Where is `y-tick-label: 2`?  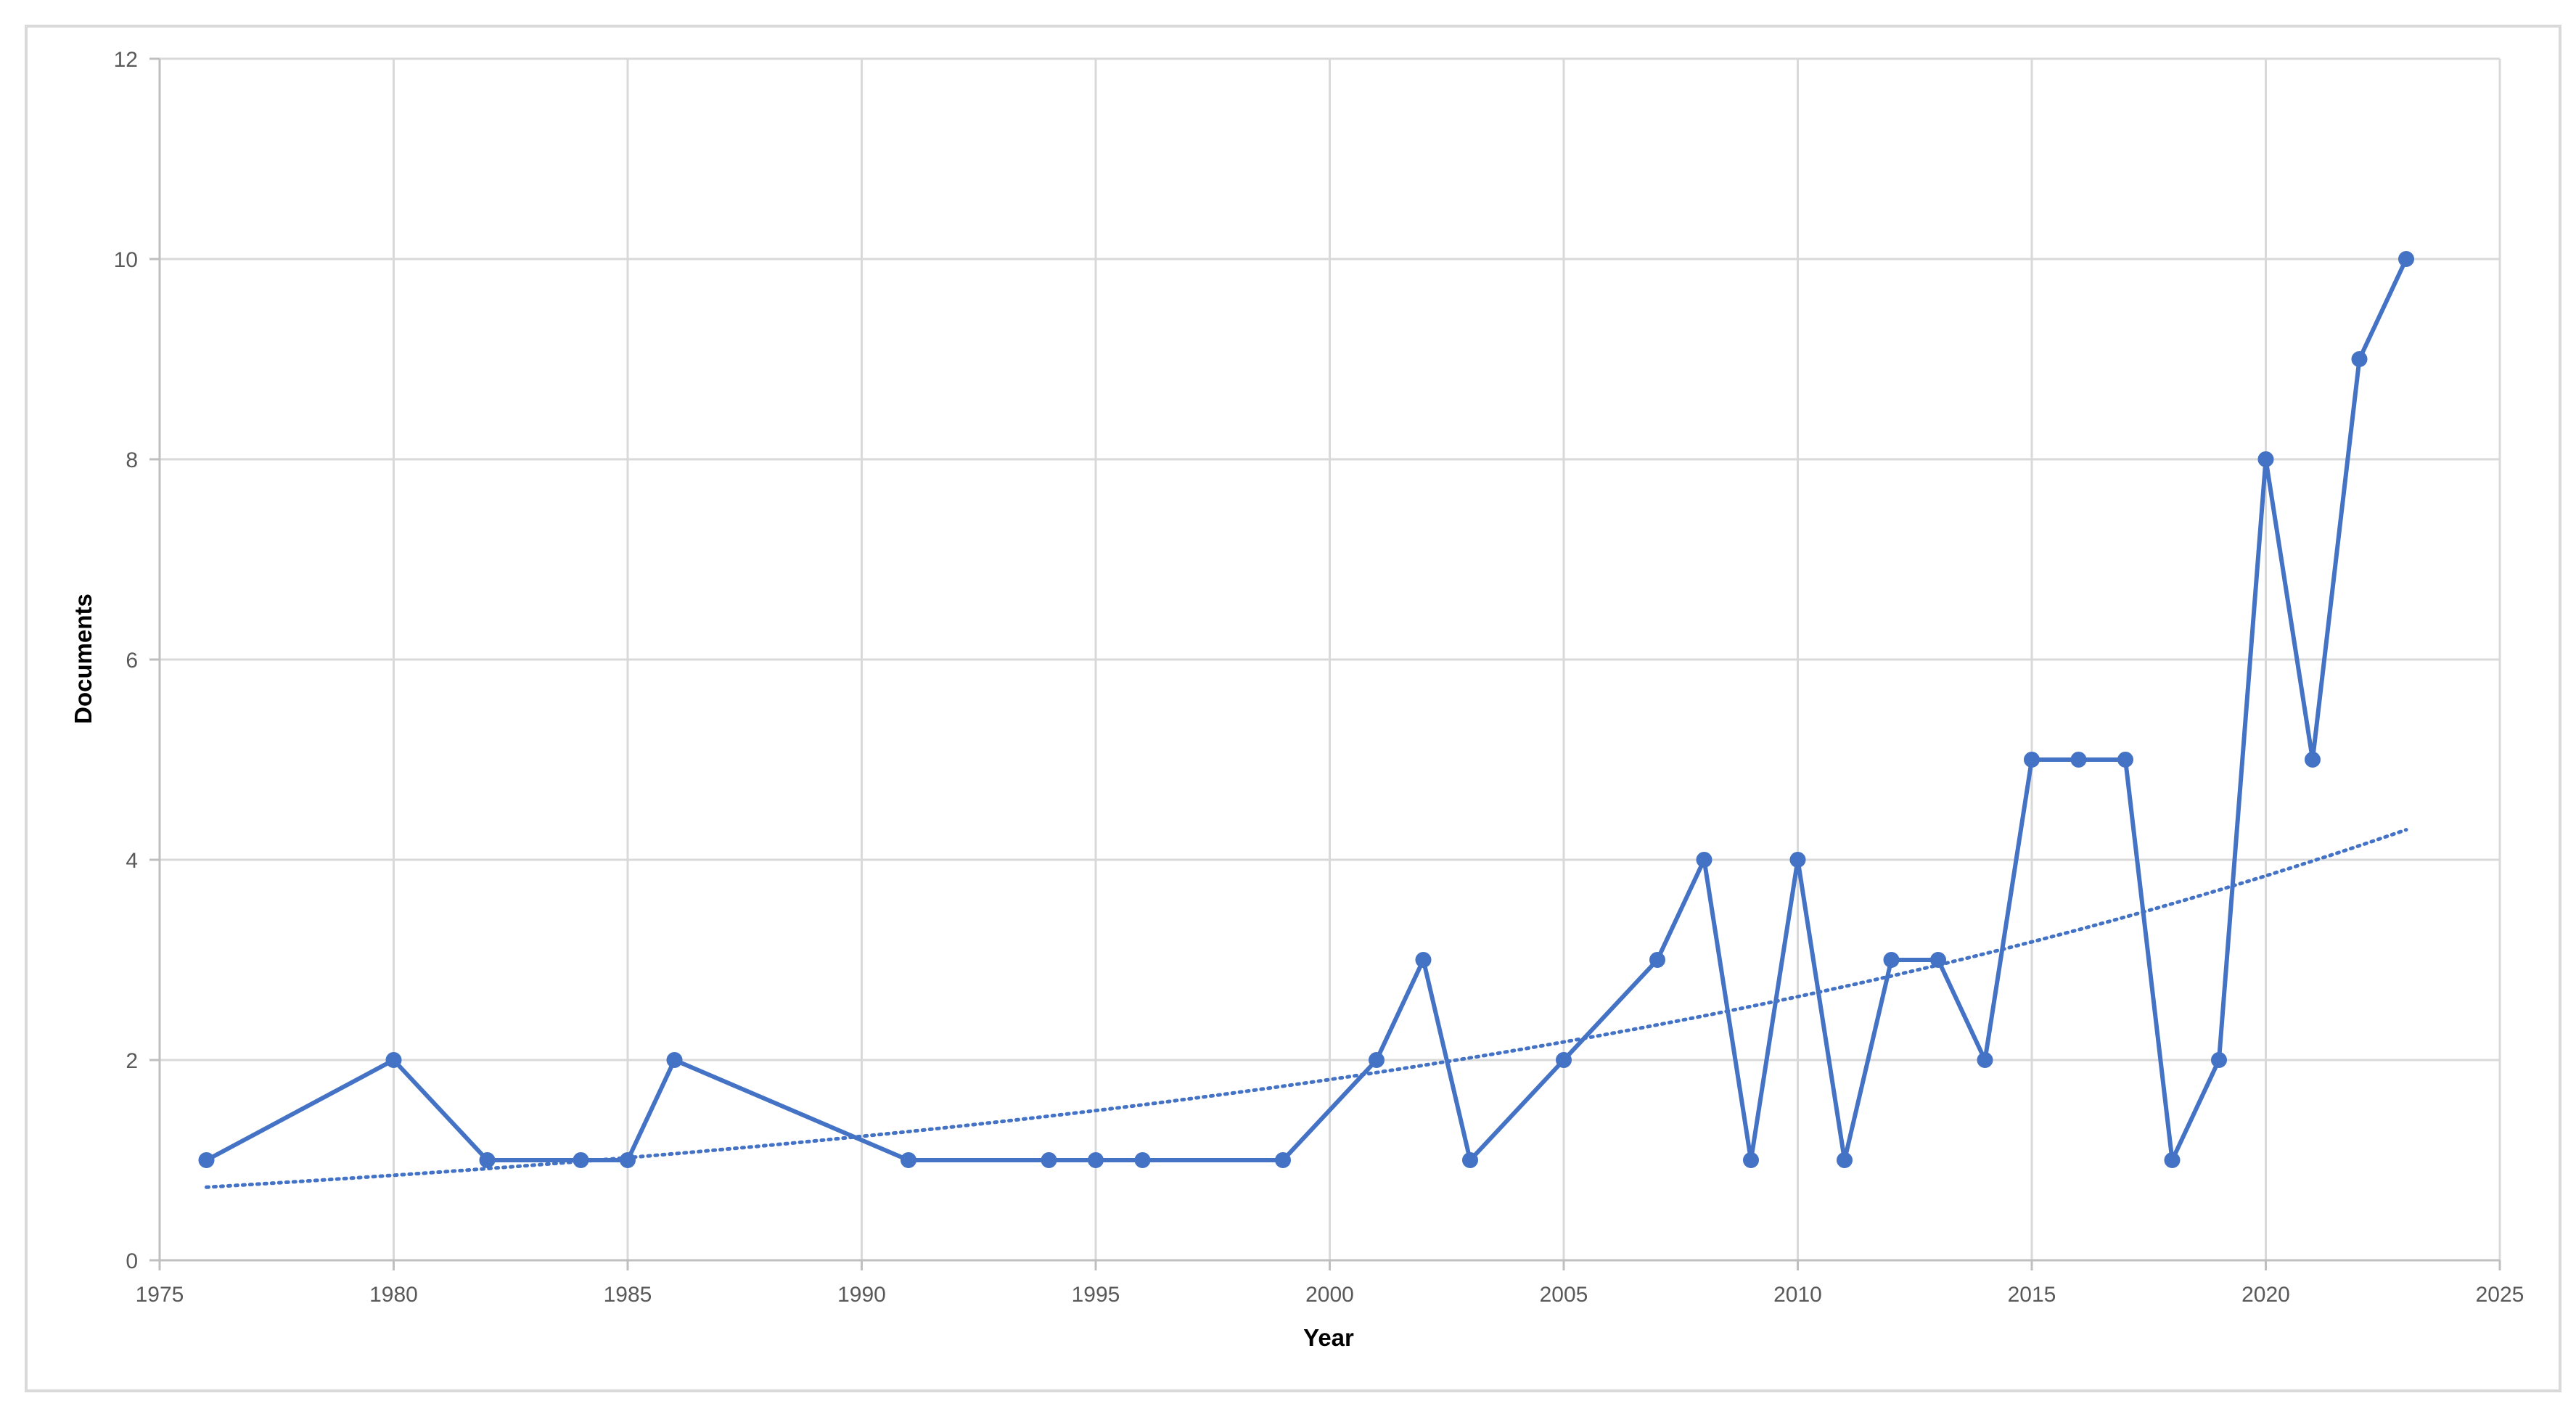 y-tick-label: 2 is located at coordinates (132, 1061).